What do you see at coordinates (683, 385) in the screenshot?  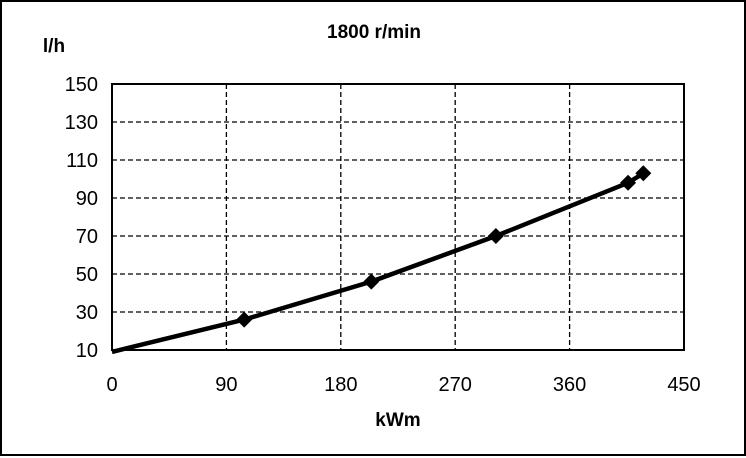 I see `x-tick-label: 450` at bounding box center [683, 385].